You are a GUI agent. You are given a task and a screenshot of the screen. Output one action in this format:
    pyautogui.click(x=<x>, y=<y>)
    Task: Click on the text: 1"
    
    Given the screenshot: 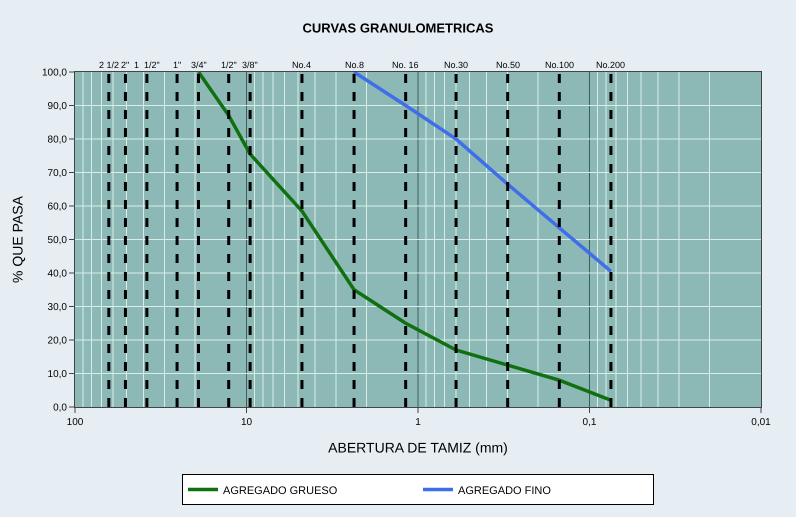 What is the action you would take?
    pyautogui.click(x=177, y=65)
    